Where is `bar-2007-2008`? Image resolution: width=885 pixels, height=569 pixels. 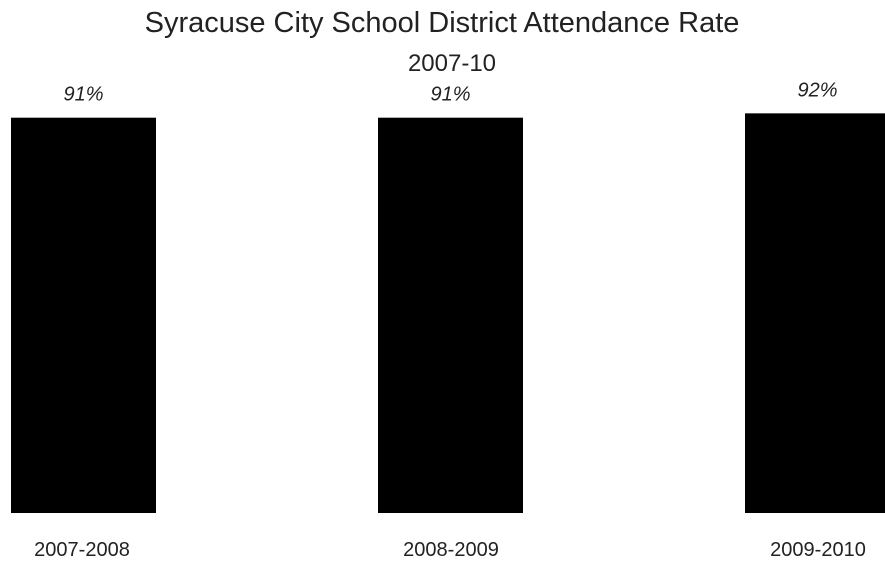 bar-2007-2008 is located at coordinates (83, 315).